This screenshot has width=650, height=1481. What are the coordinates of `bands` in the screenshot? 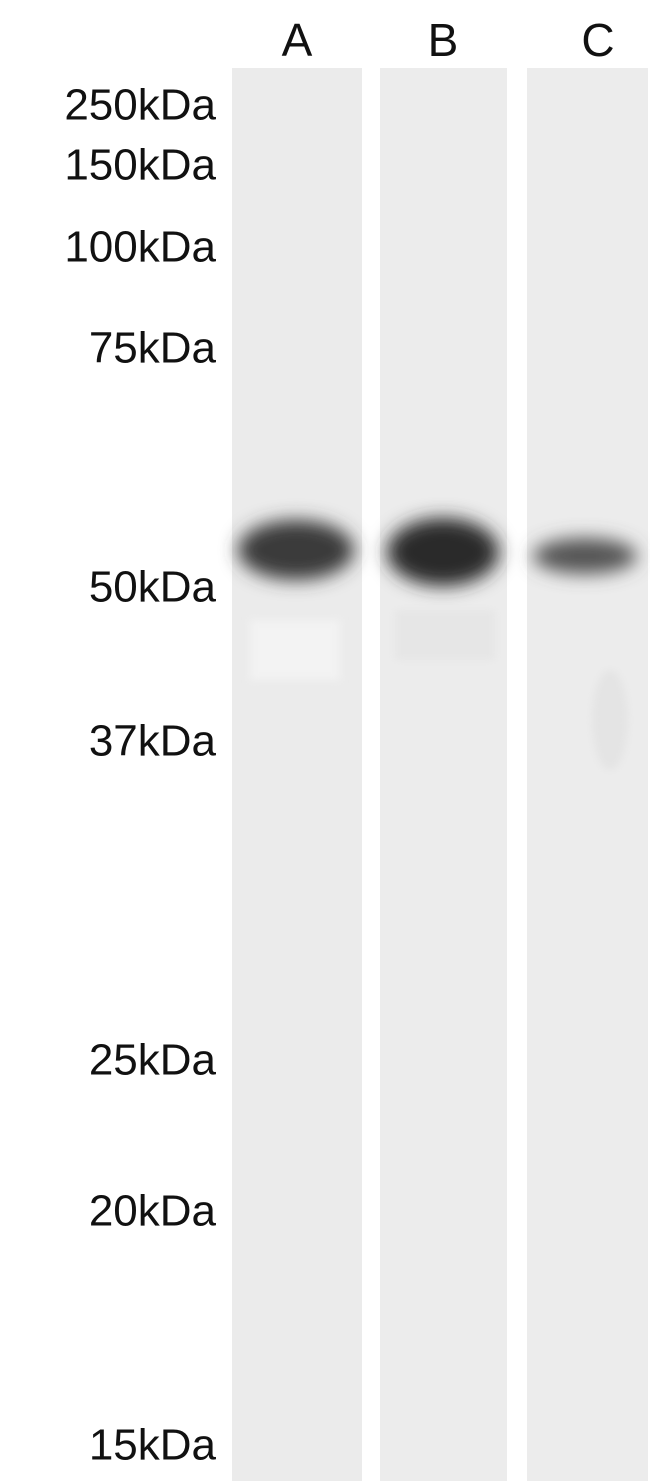 It's located at (437, 552).